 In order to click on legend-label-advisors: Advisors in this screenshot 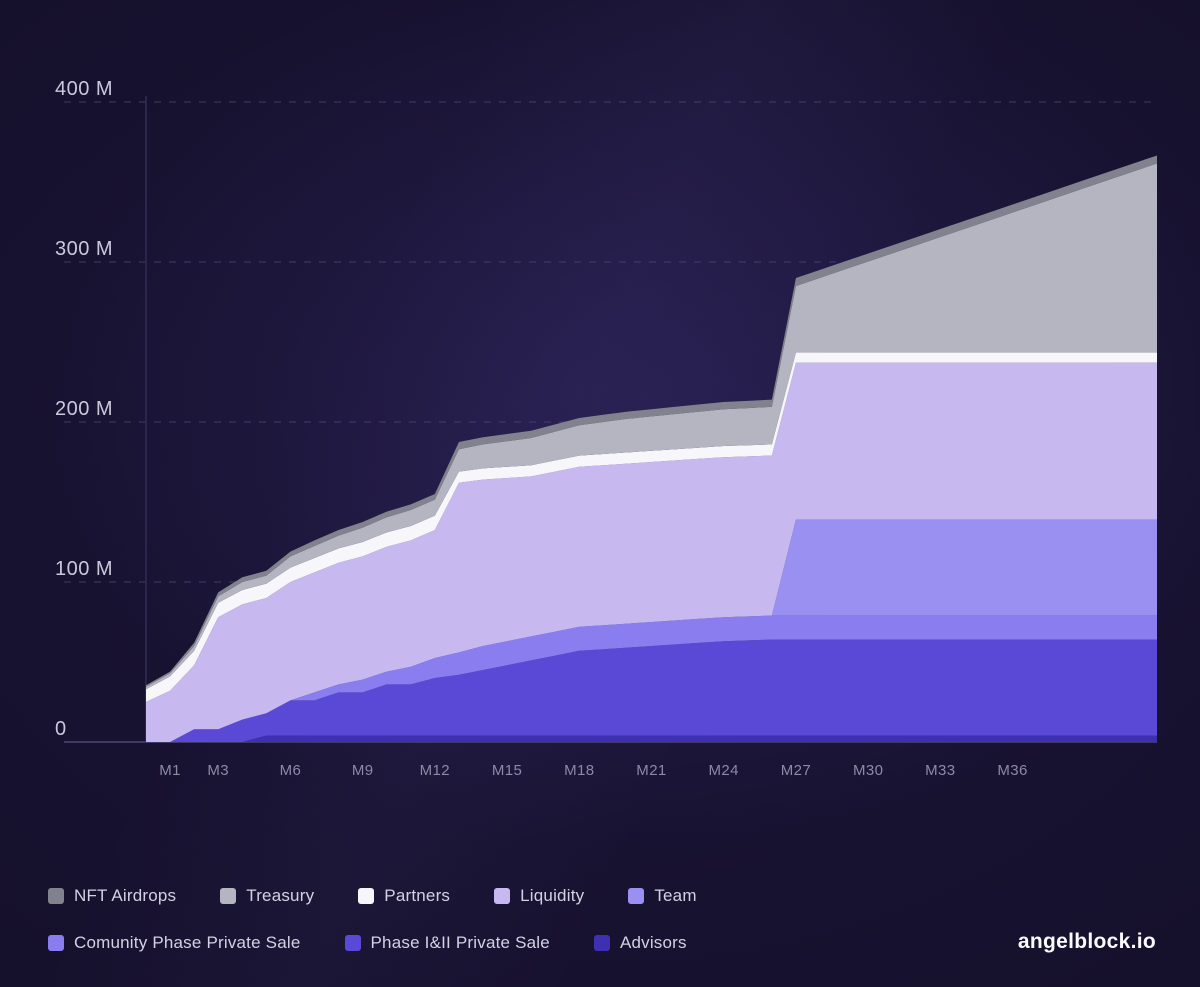, I will do `click(653, 942)`.